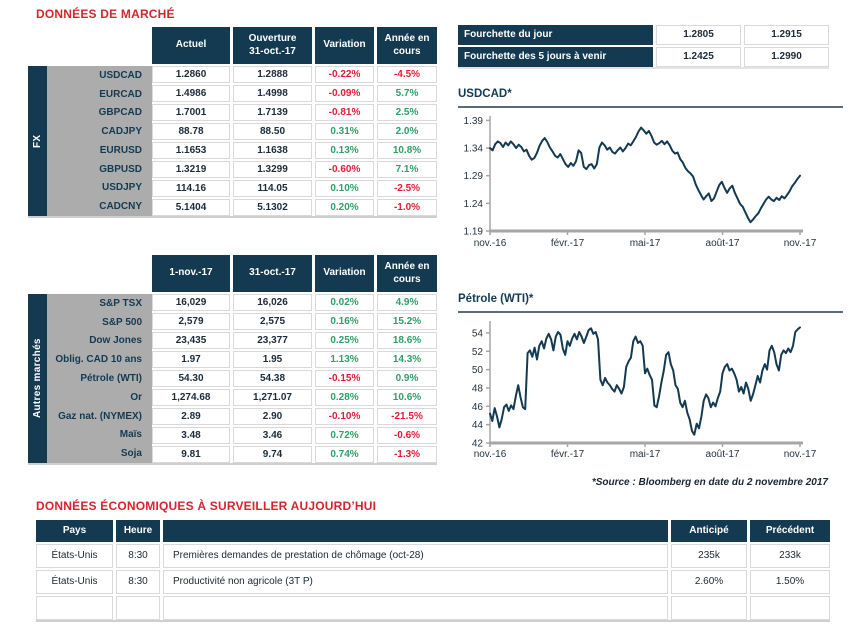 This screenshot has width=851, height=635. What do you see at coordinates (272, 435) in the screenshot?
I see `markets-value-previous: 3.46` at bounding box center [272, 435].